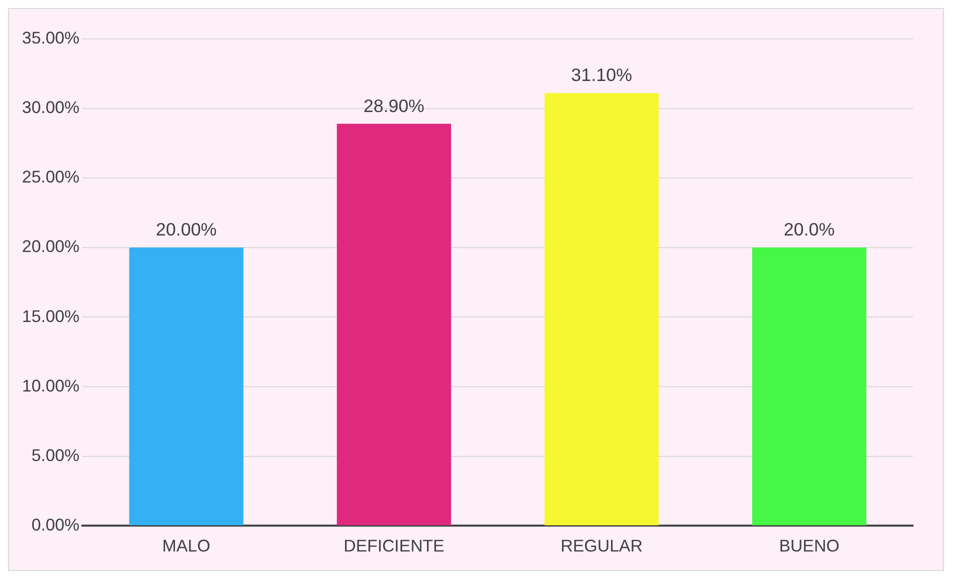  I want to click on data-label: 28.90%, so click(394, 106).